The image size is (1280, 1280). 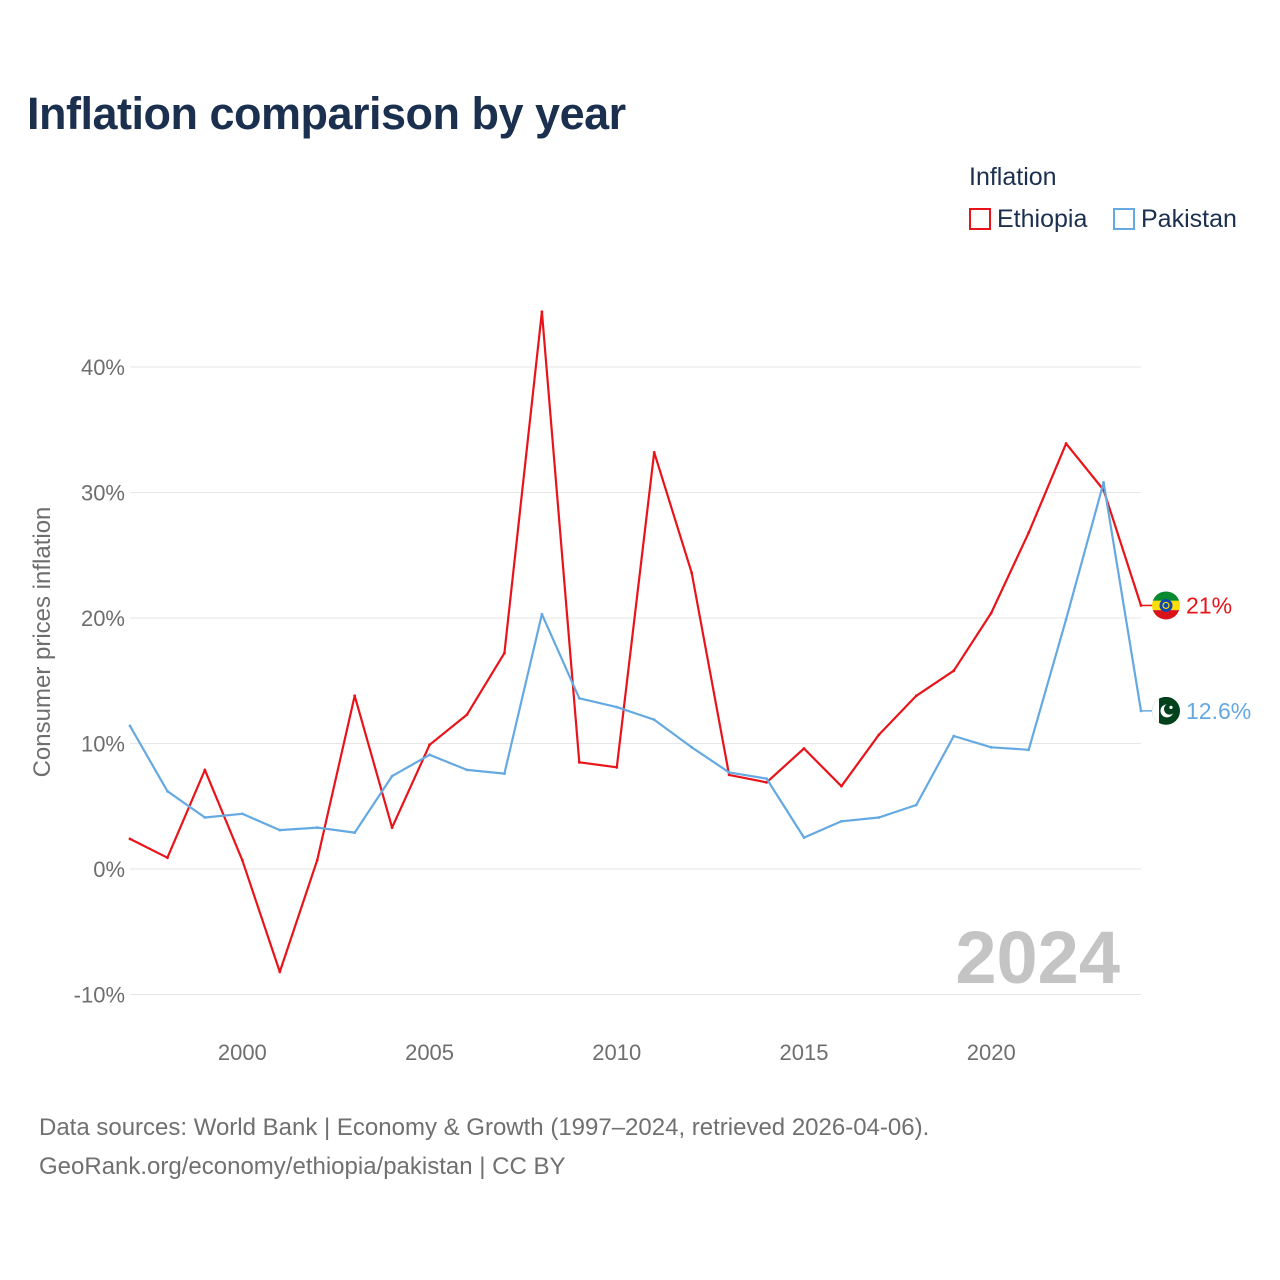 I want to click on pakistan-flag-crescent-inner, so click(x=1169, y=709).